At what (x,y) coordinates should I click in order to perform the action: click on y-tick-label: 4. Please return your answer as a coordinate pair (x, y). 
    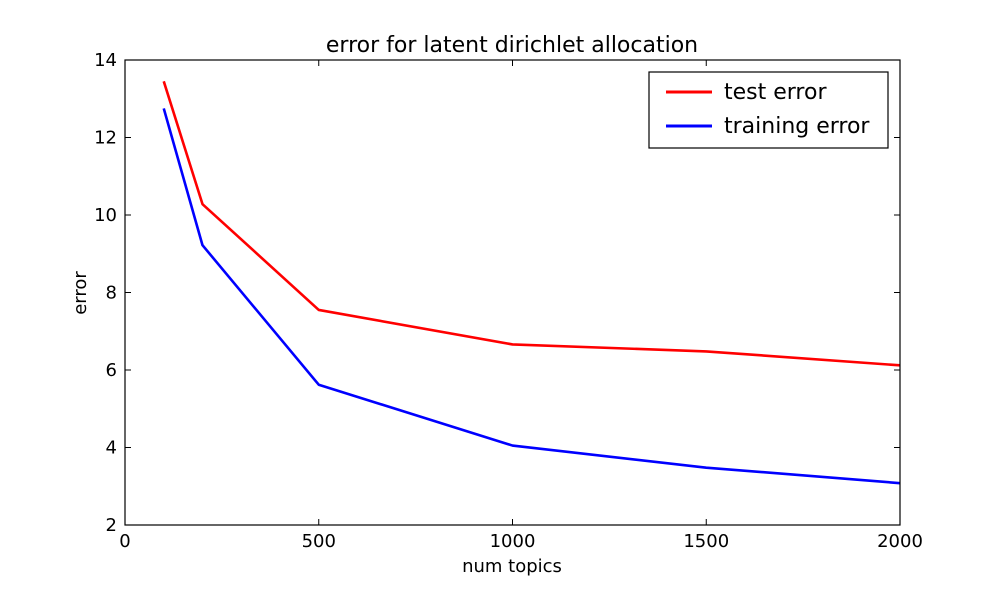
    Looking at the image, I should click on (111, 448).